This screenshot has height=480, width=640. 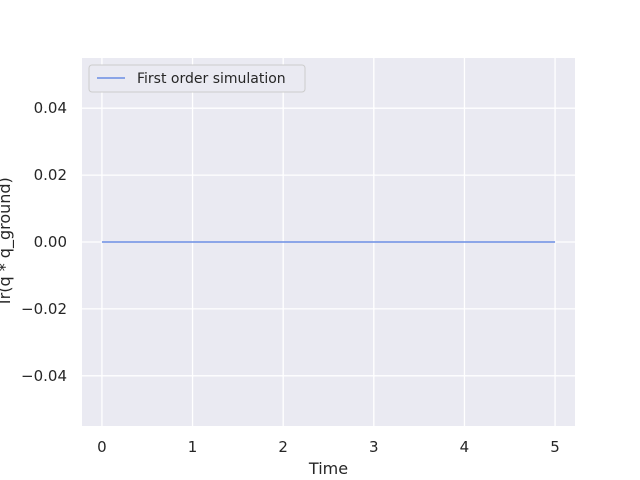 What do you see at coordinates (465, 447) in the screenshot?
I see `x-tick-label: 4` at bounding box center [465, 447].